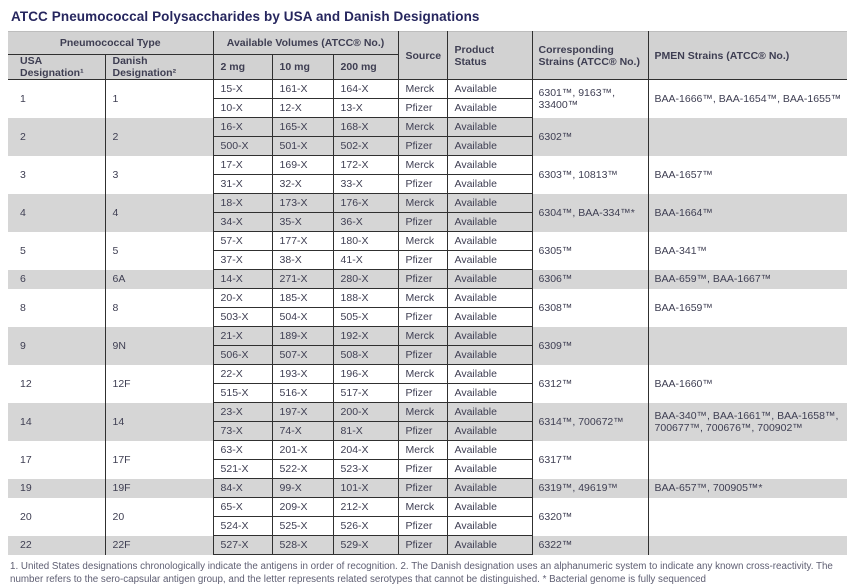  I want to click on usa-designation-cell: 5, so click(56, 251).